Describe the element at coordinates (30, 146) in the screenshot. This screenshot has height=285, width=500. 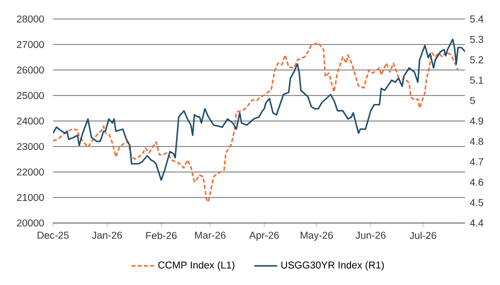
I see `y-tick-label: 23000` at that location.